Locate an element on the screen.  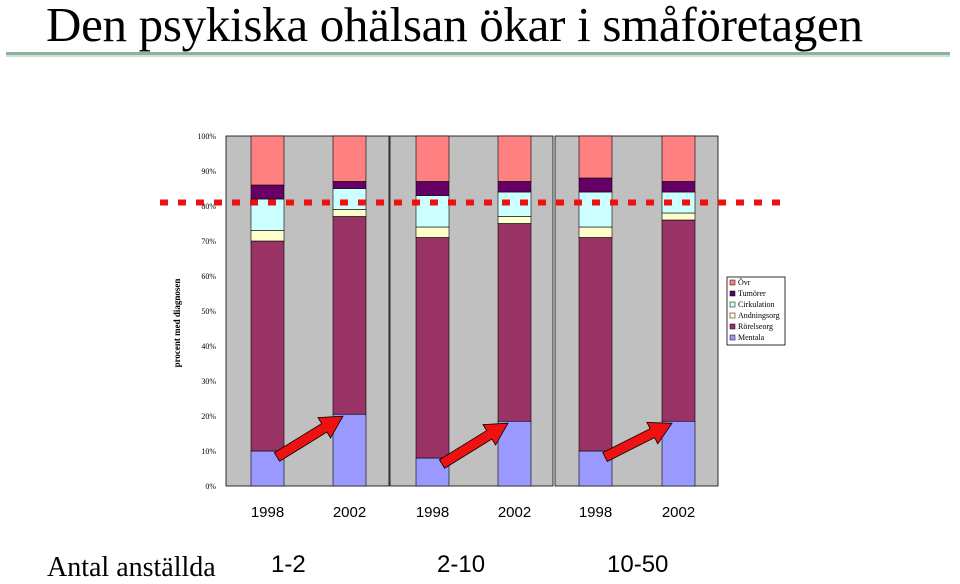
group-label-10-50: 10-50 is located at coordinates (638, 564).